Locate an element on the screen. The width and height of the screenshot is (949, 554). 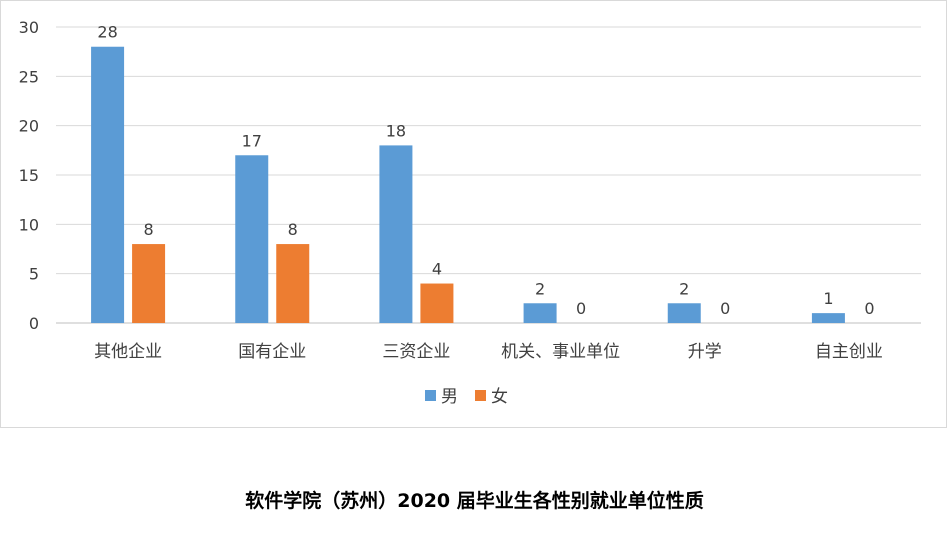
y-tick-label: 20 is located at coordinates (29, 126).